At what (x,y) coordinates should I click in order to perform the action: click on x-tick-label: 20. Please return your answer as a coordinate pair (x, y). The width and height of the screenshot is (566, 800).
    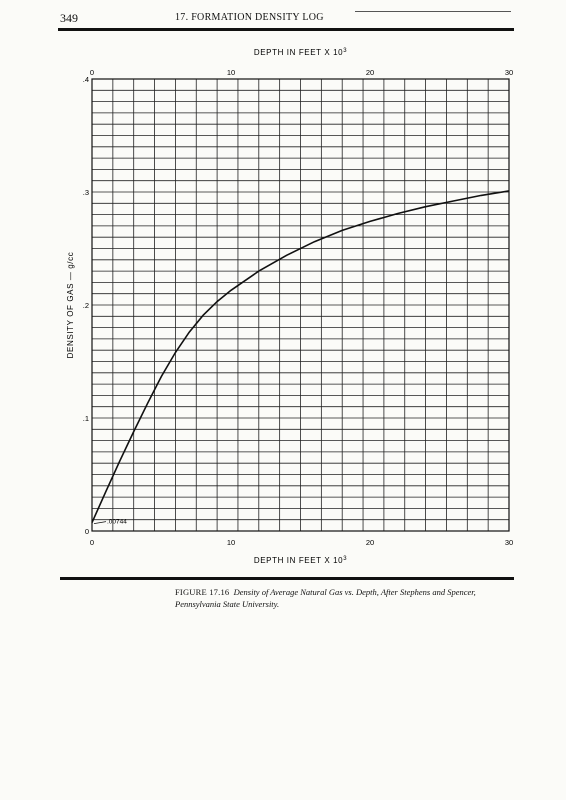
    Looking at the image, I should click on (370, 542).